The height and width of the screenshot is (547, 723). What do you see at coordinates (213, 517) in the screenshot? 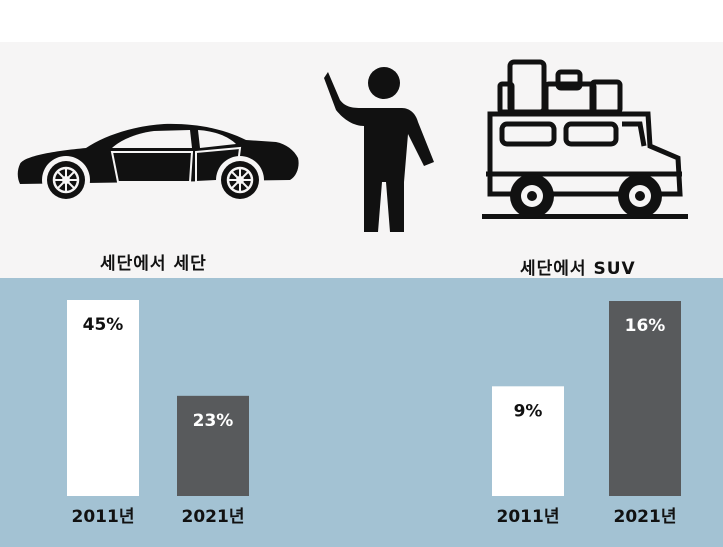
I see `category-label-0-1: 2021년` at bounding box center [213, 517].